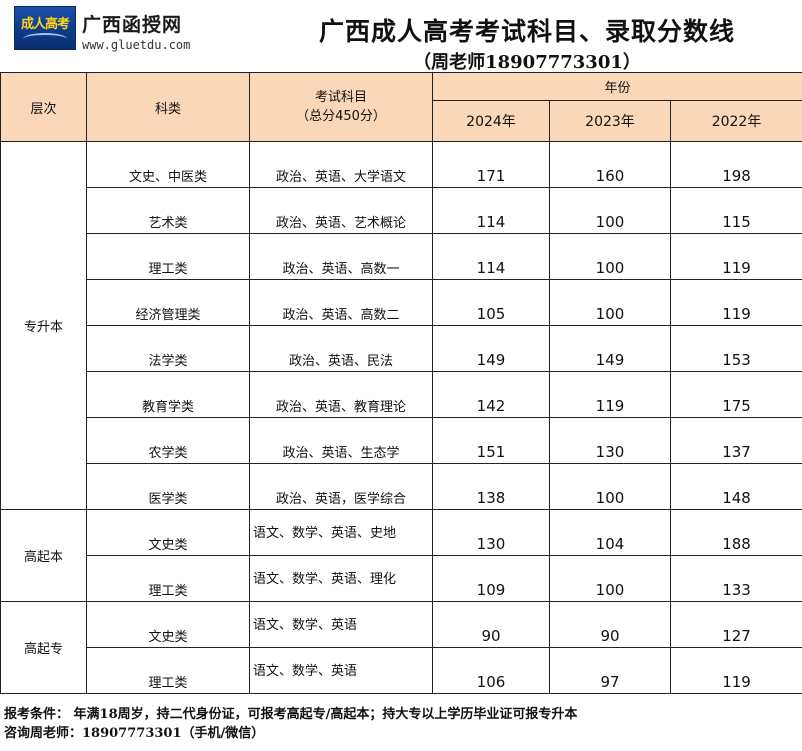  I want to click on subjects-cell: 政治、英语，医学综合, so click(341, 486).